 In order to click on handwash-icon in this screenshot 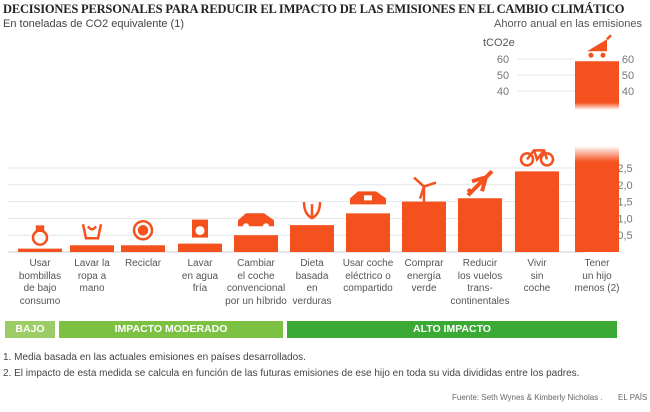, I will do `click(92, 232)`.